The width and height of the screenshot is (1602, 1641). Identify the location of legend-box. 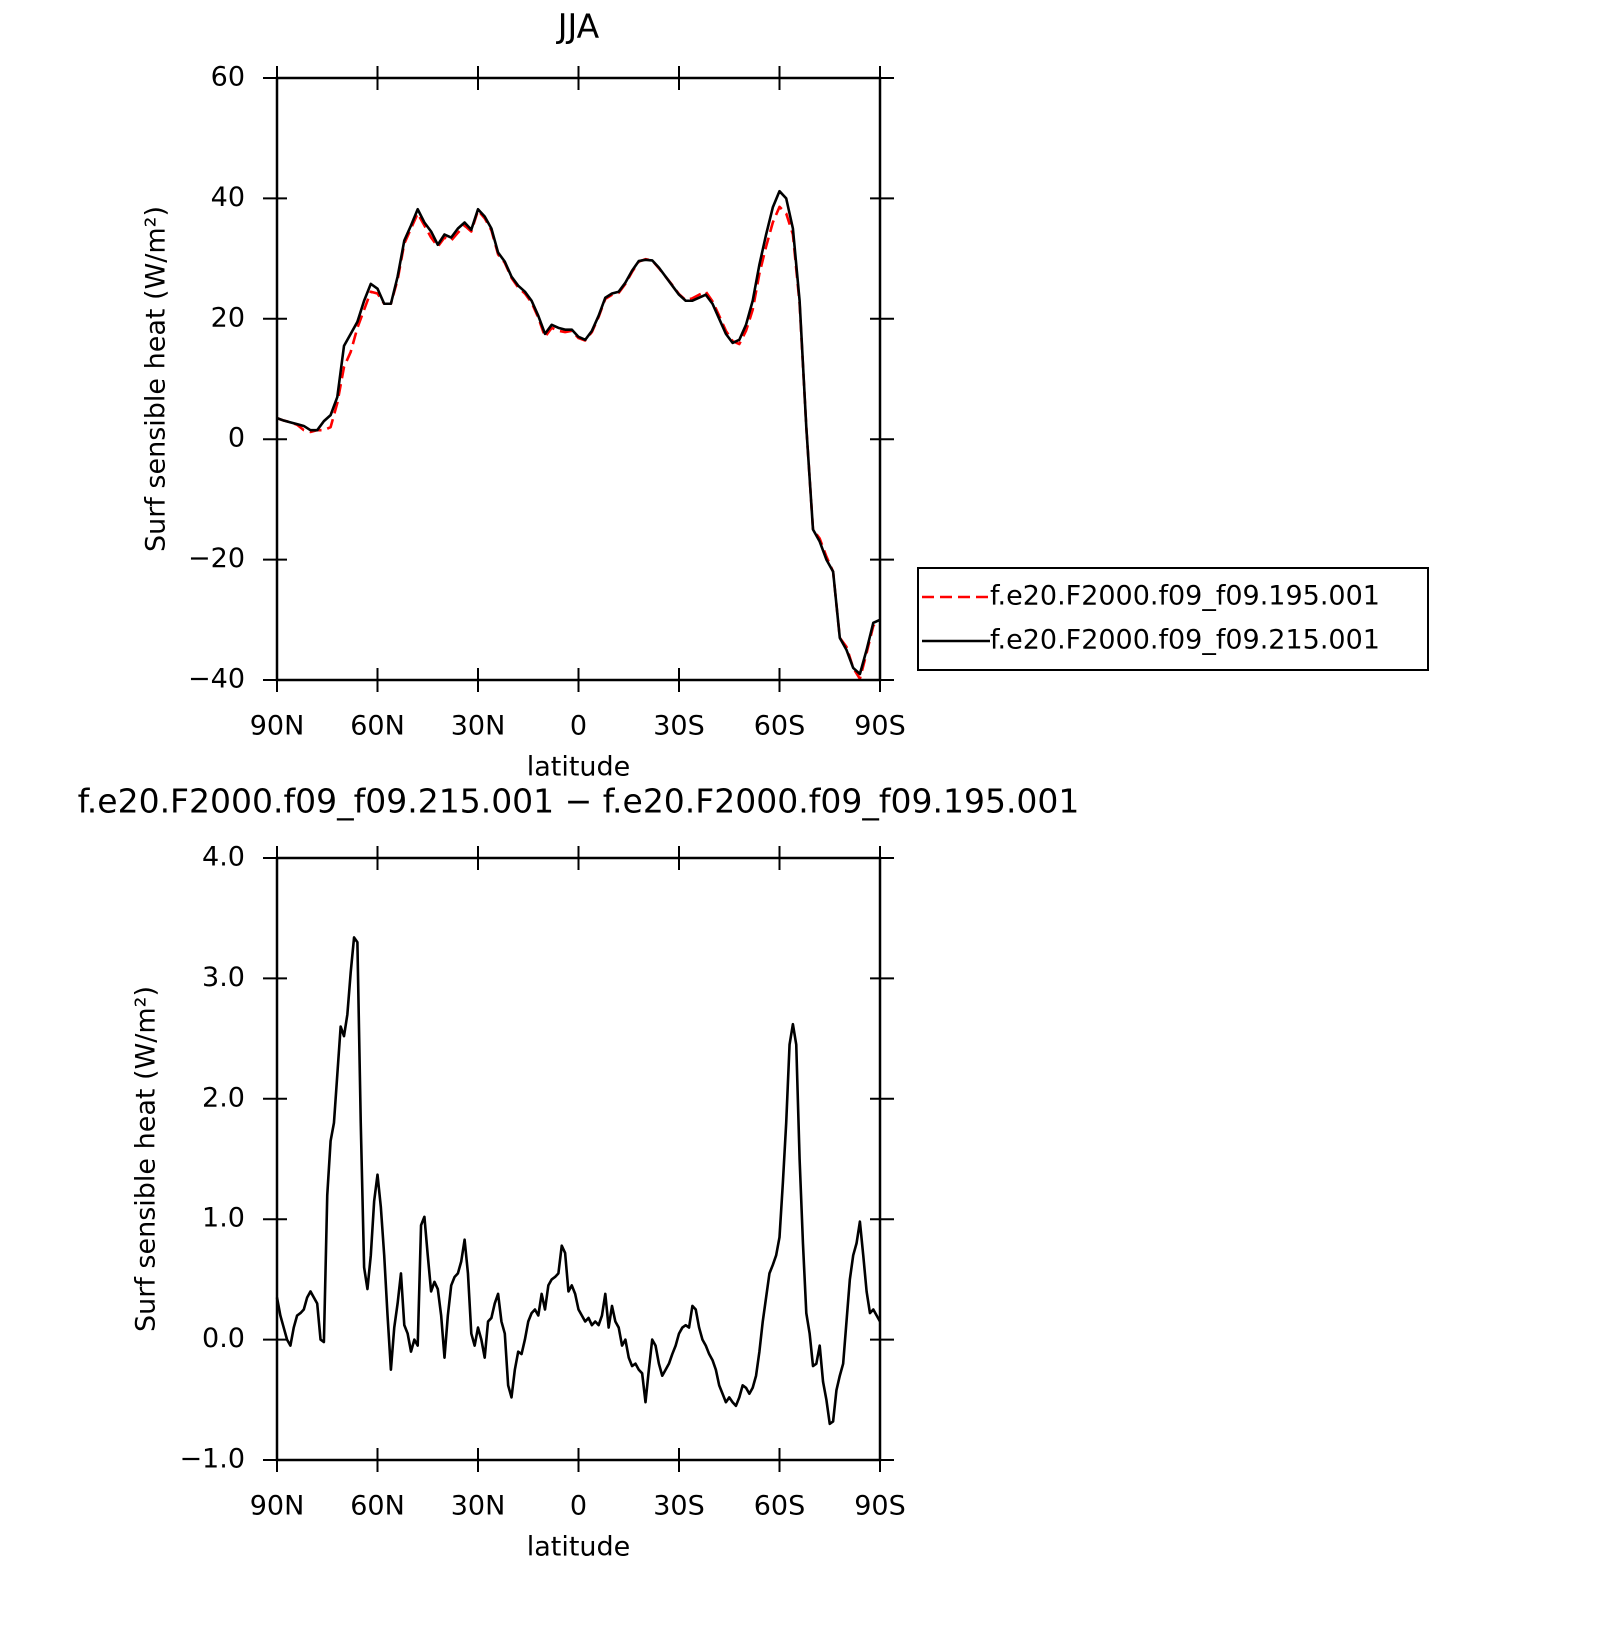
(1173, 619).